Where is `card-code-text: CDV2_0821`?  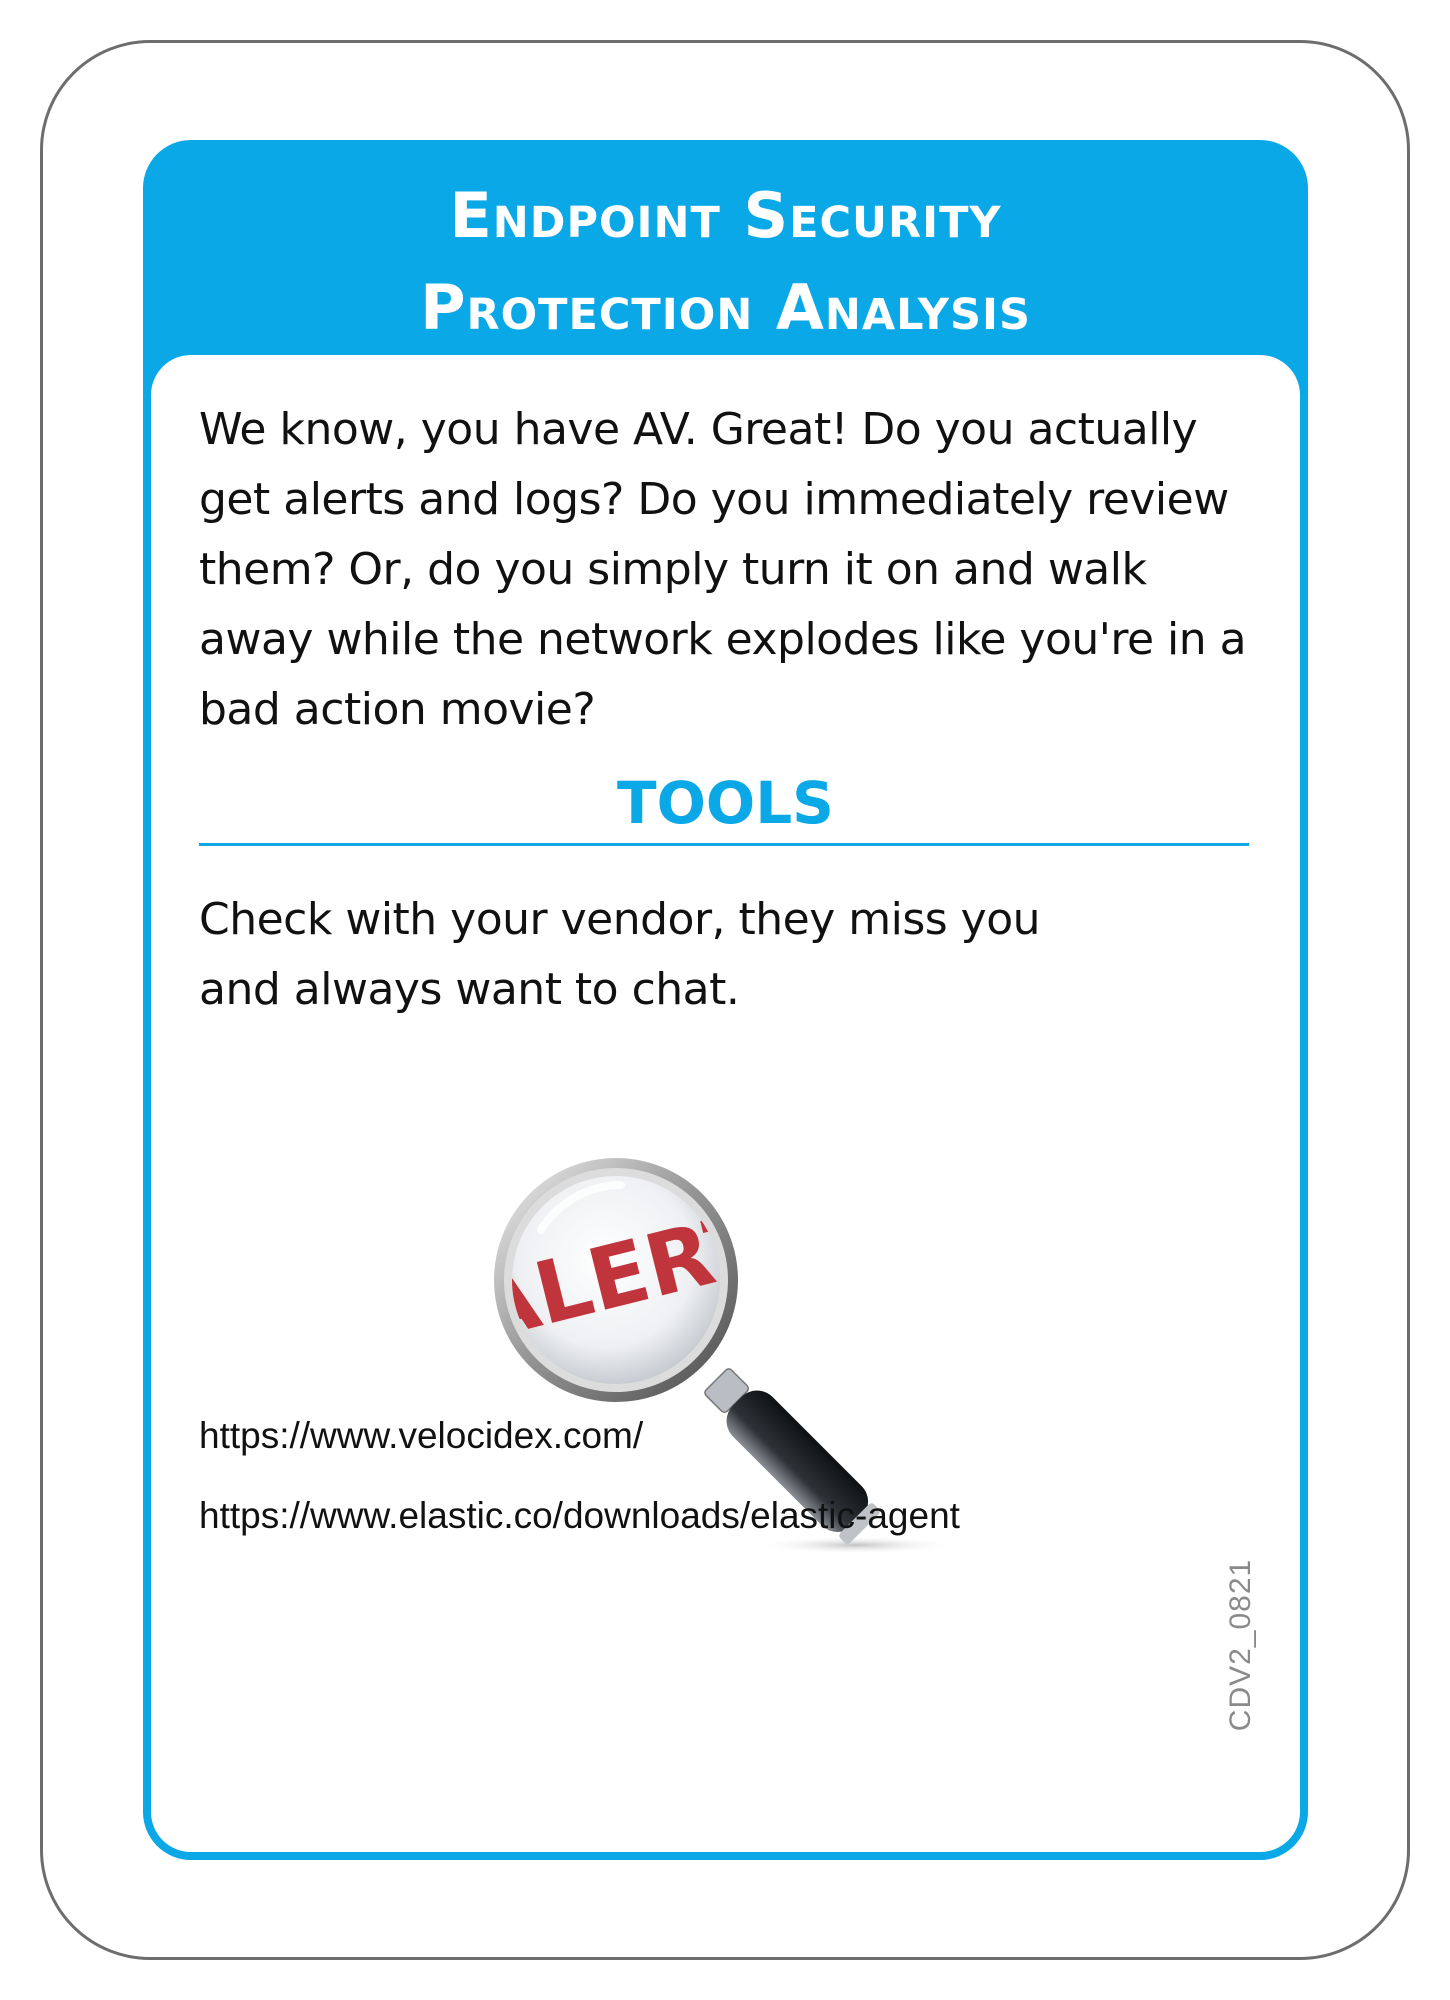
card-code-text: CDV2_0821 is located at coordinates (1240, 1645).